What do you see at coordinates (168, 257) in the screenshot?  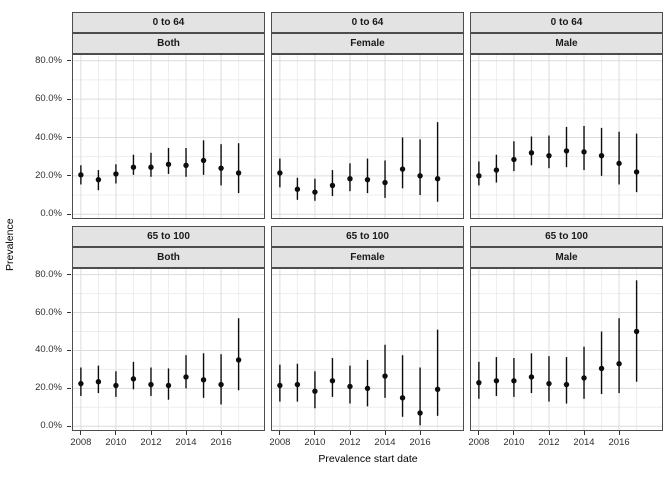 I see `facet-strip-sex-both-b: Both` at bounding box center [168, 257].